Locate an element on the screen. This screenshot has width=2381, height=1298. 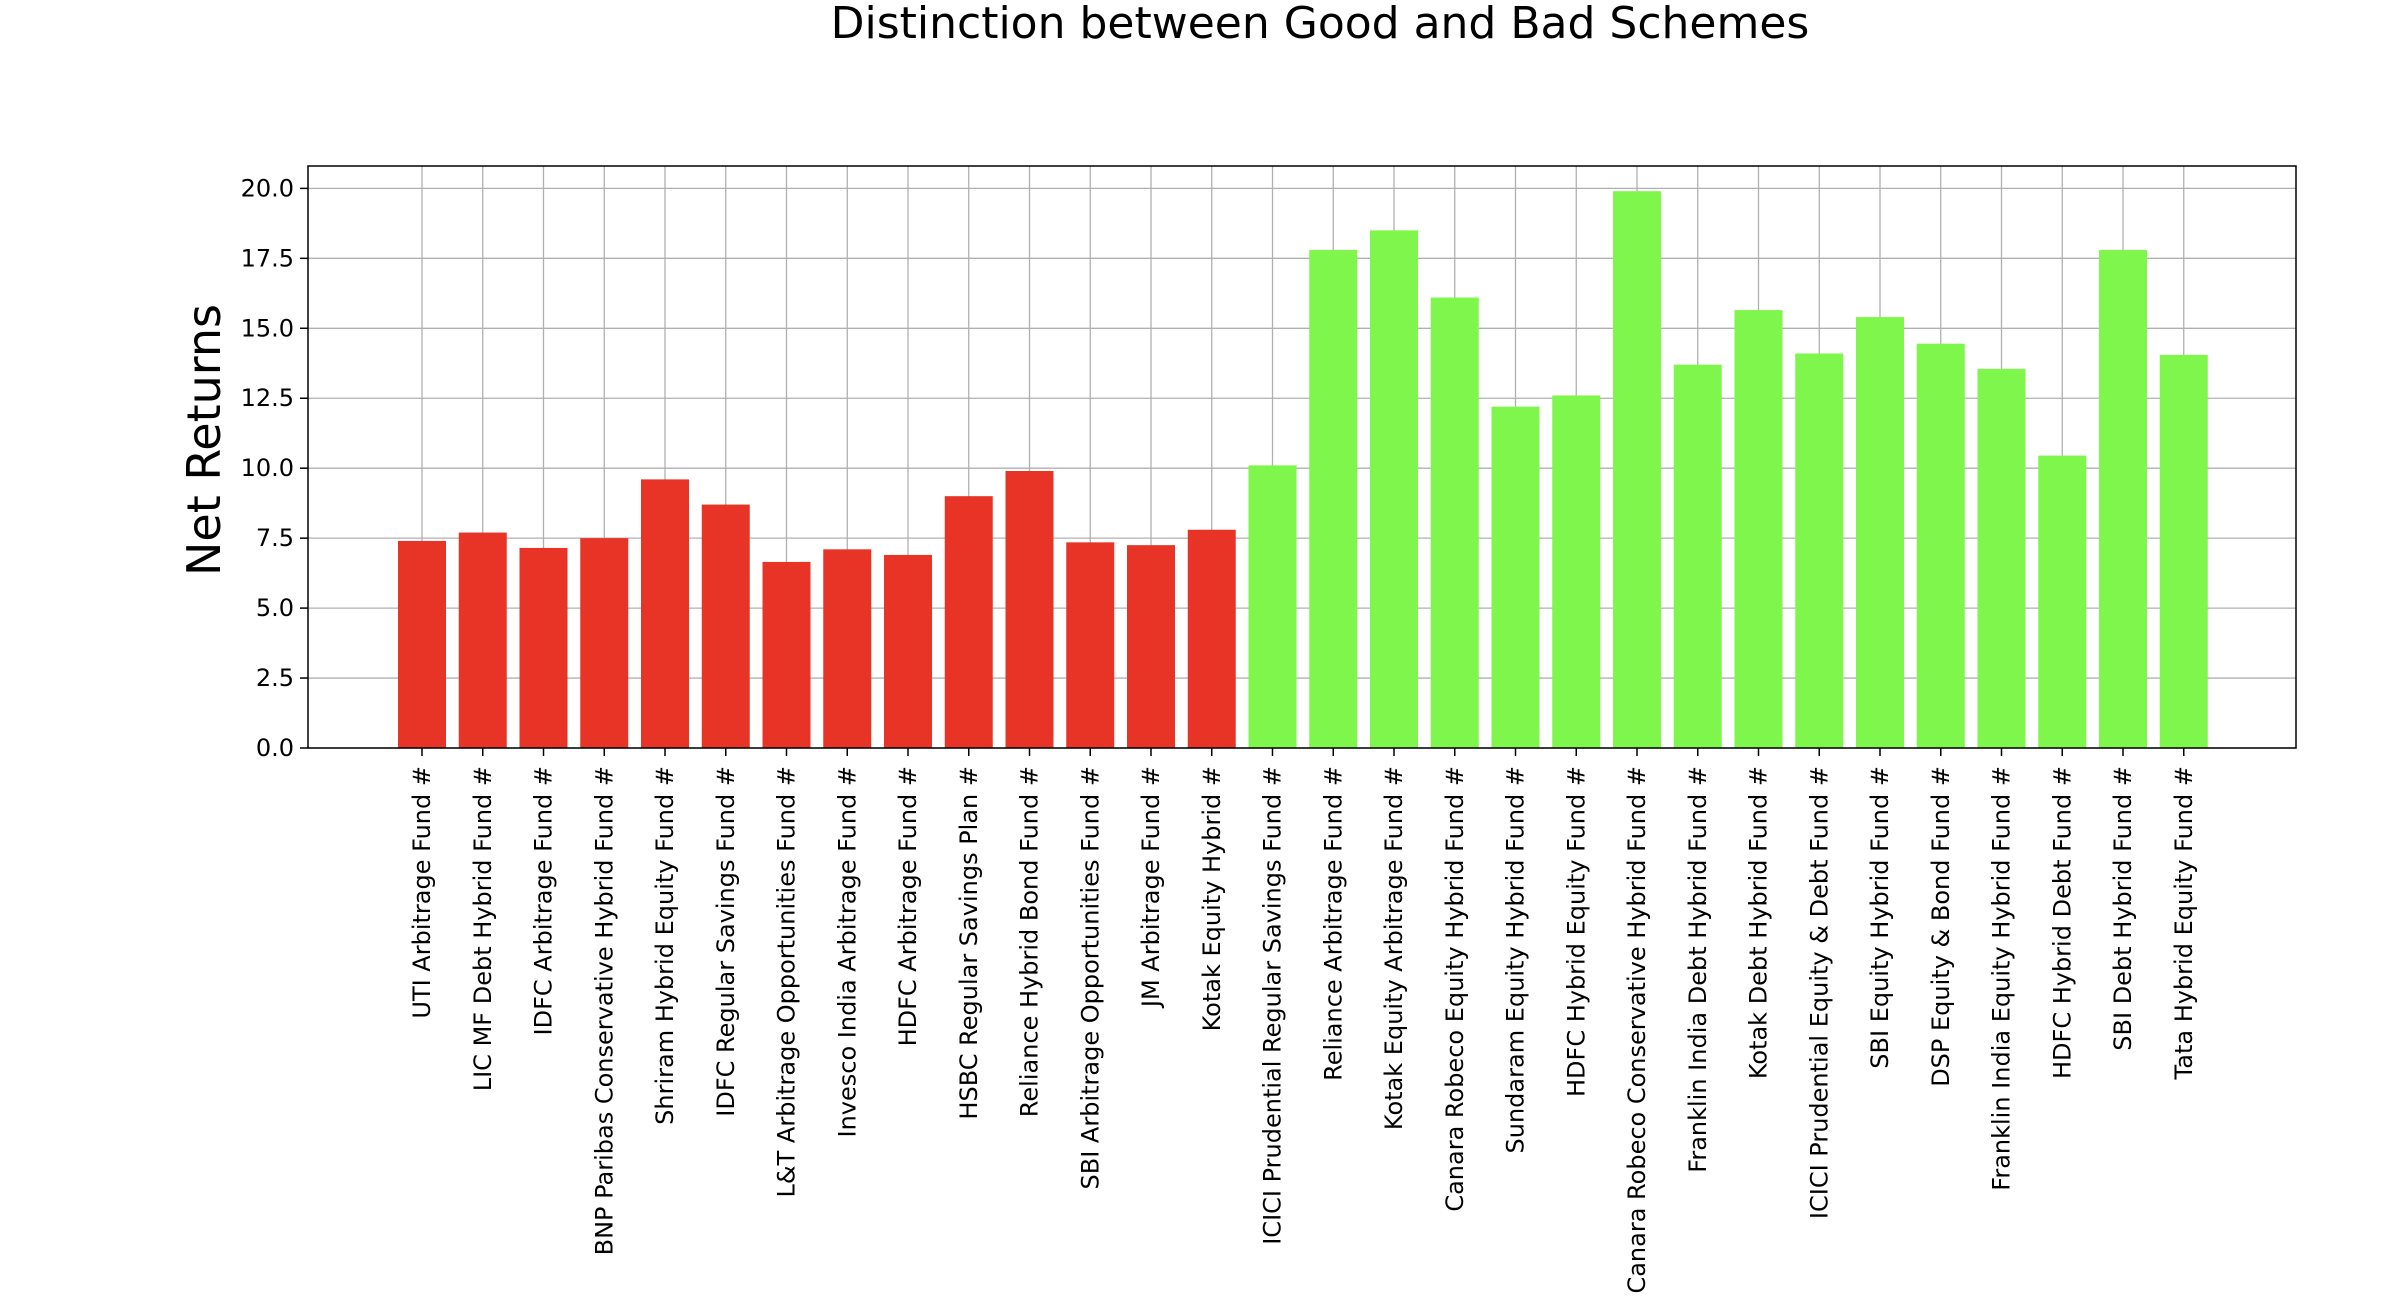
x-tick-label: Invesco India Arbitrage Fund # is located at coordinates (847, 951).